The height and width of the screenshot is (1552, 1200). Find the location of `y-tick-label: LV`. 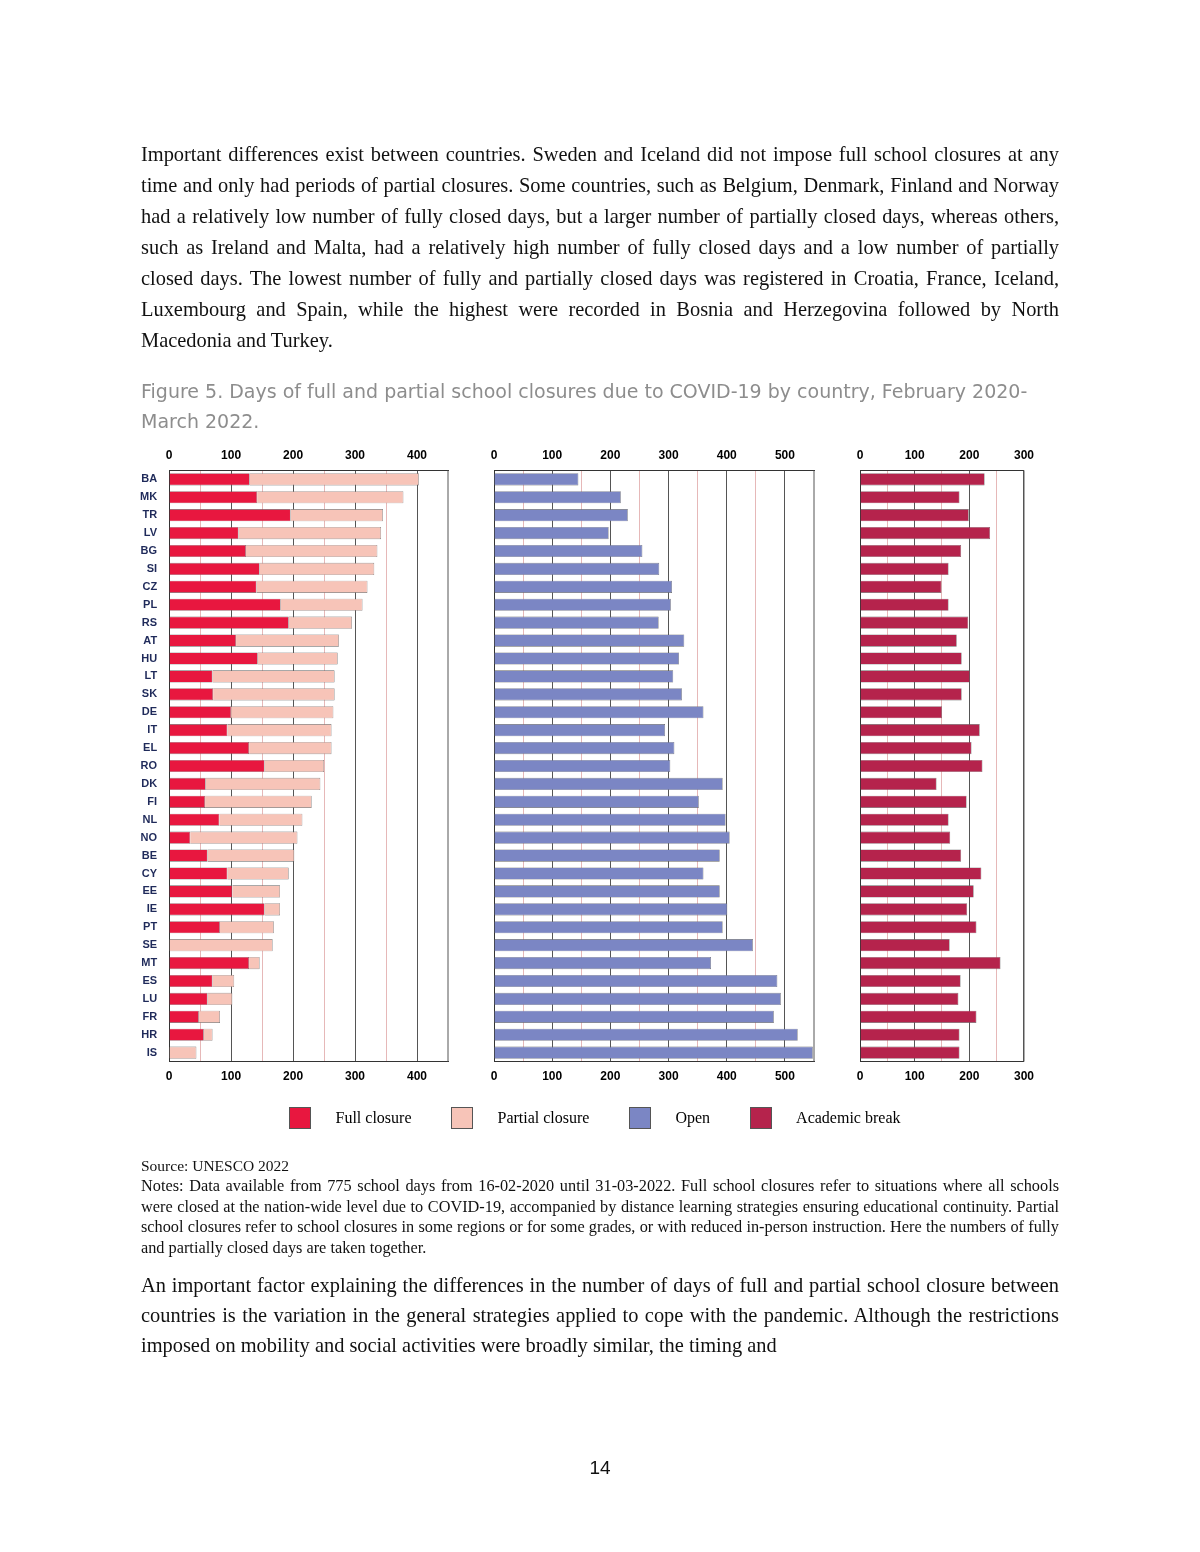

y-tick-label: LV is located at coordinates (150, 532).